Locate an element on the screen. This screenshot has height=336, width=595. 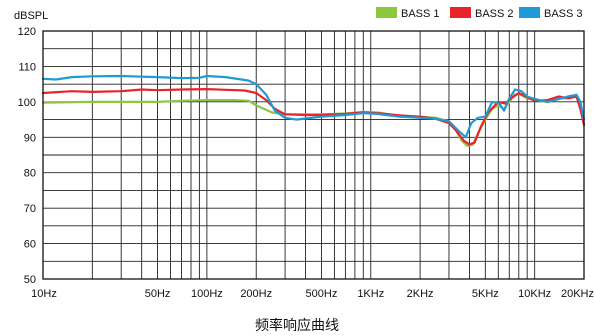
y-tick-label: 60 is located at coordinates (30, 245).